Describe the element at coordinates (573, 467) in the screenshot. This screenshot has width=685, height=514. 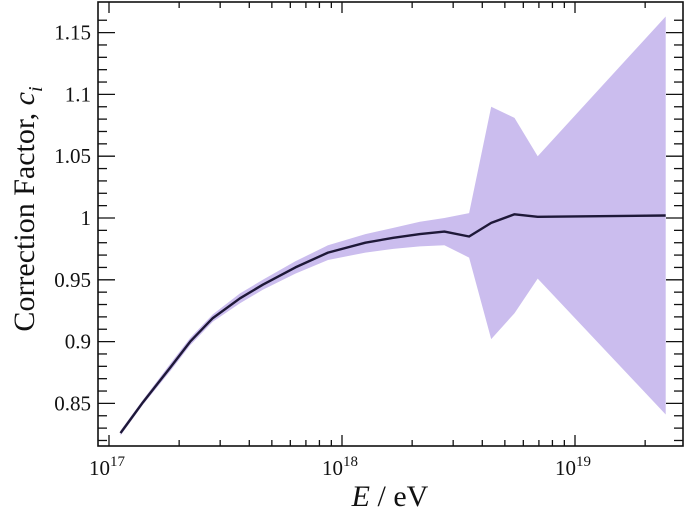
I see `x-tick-label: 1019` at that location.